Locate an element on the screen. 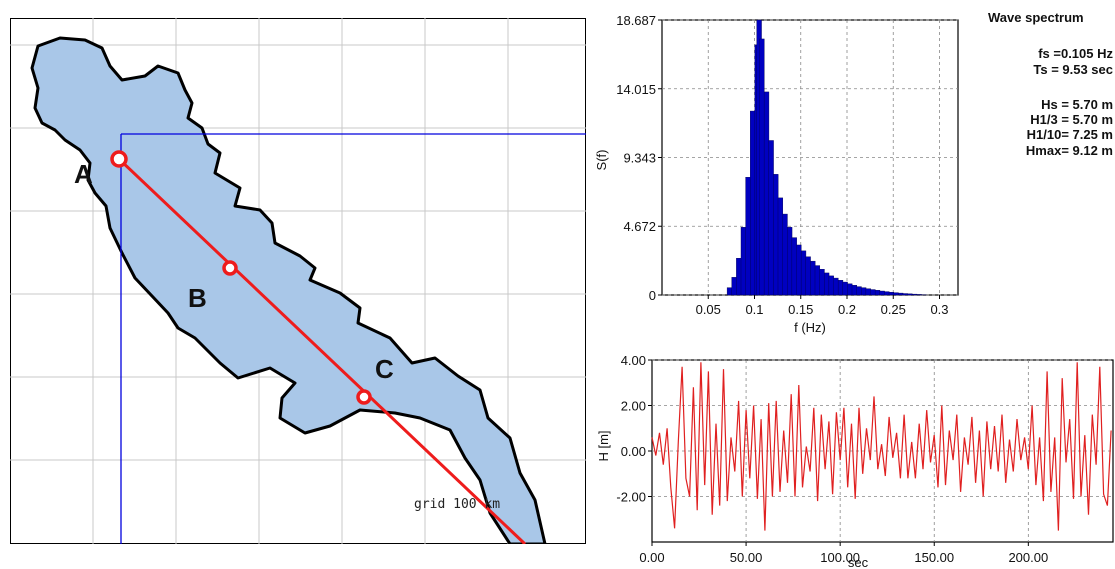  wave-y-ticks: -2.00 0.00 2.00 4.00 is located at coordinates (634, 429).